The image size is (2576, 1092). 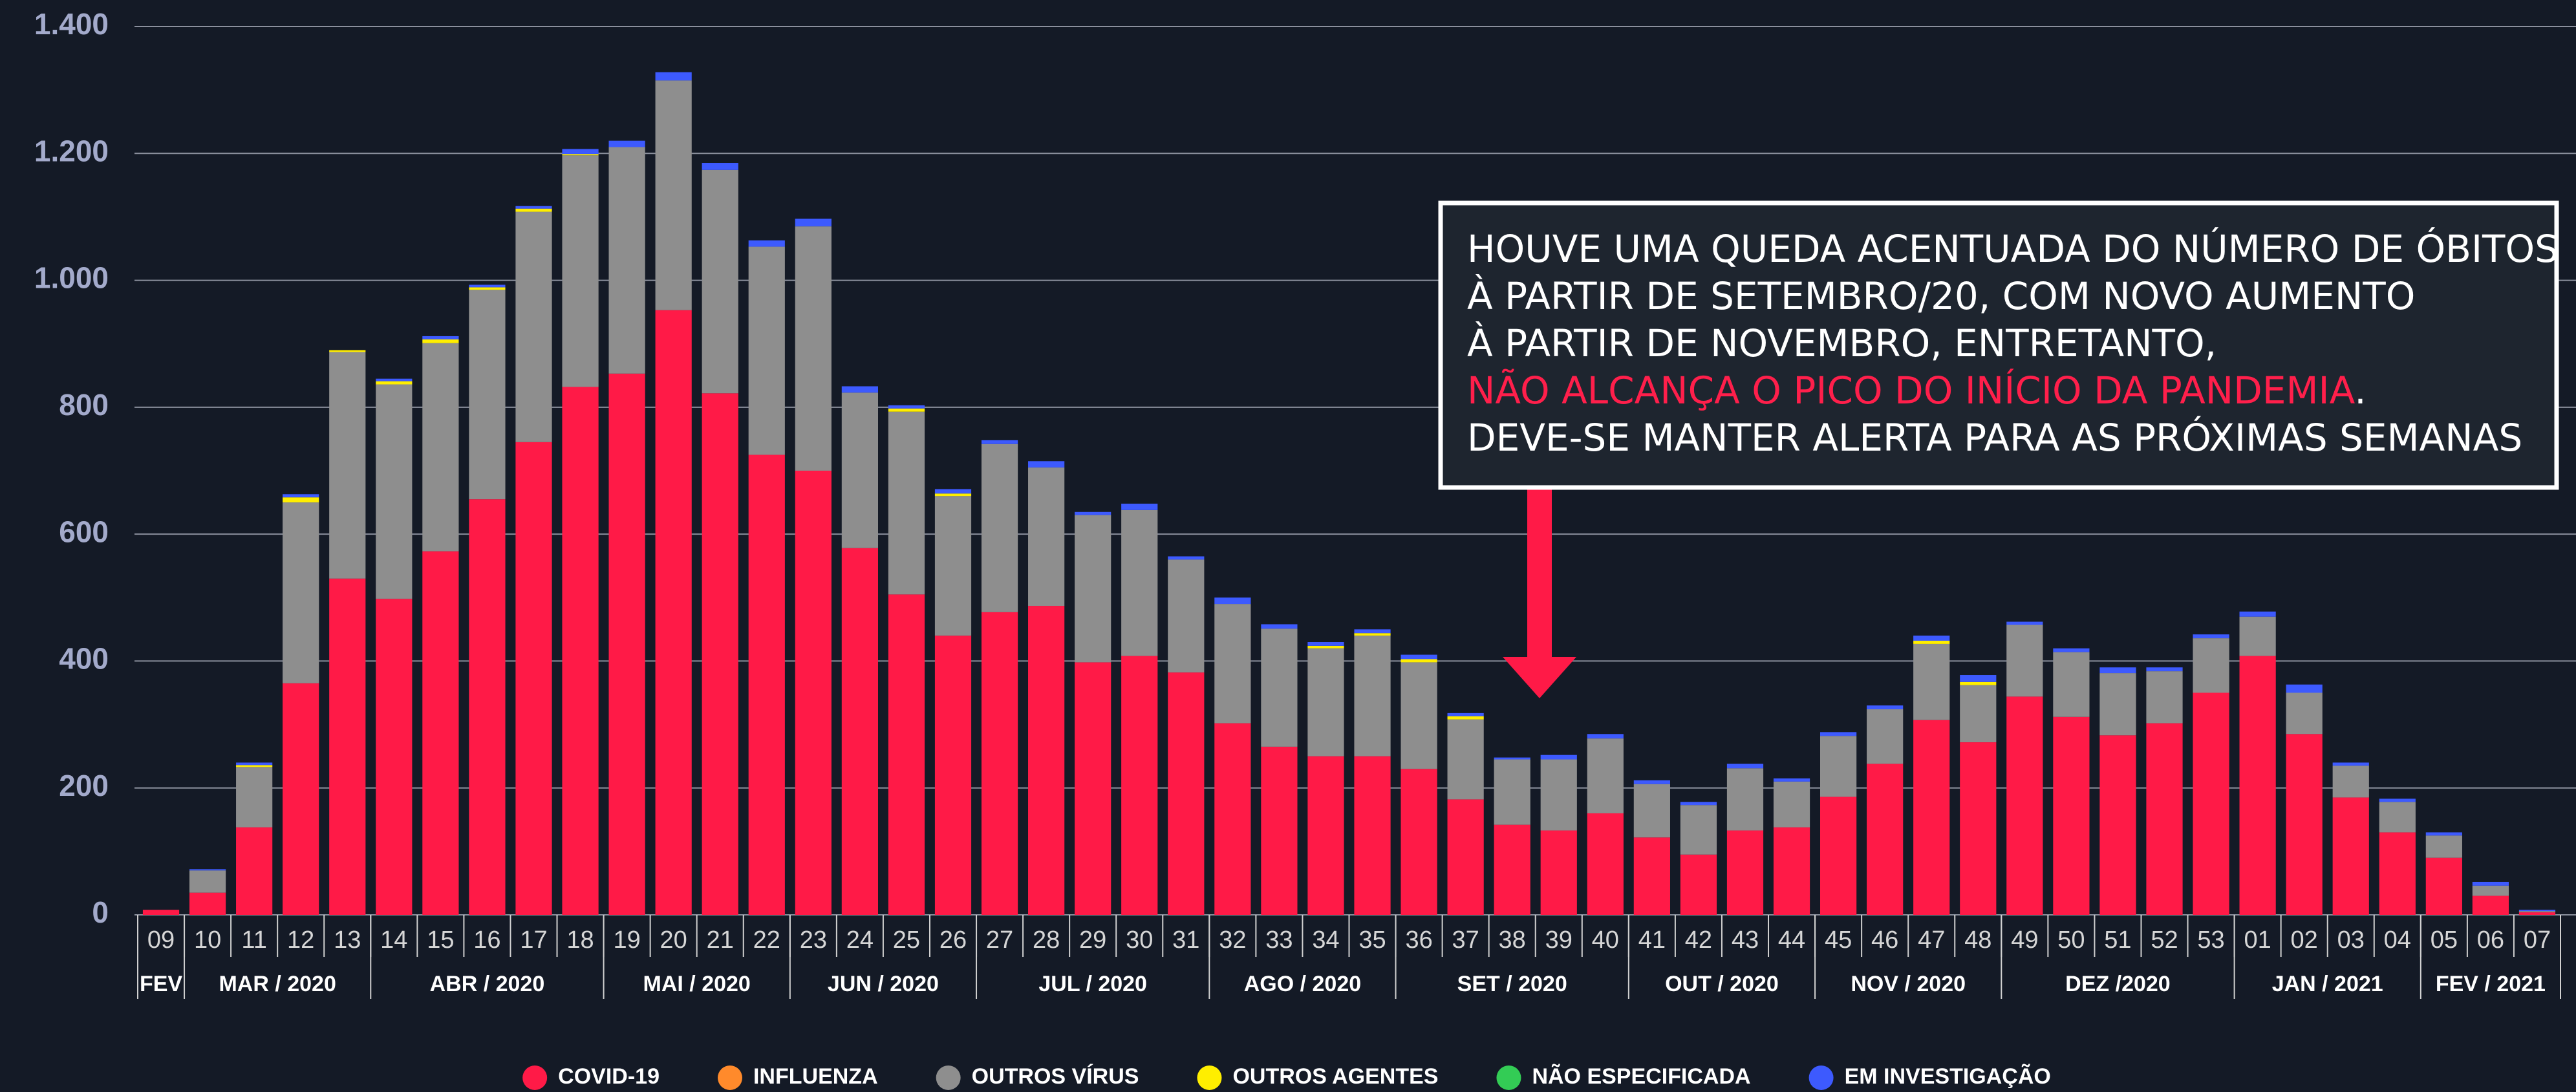 What do you see at coordinates (71, 150) in the screenshot?
I see `y-tick-label: 1.200` at bounding box center [71, 150].